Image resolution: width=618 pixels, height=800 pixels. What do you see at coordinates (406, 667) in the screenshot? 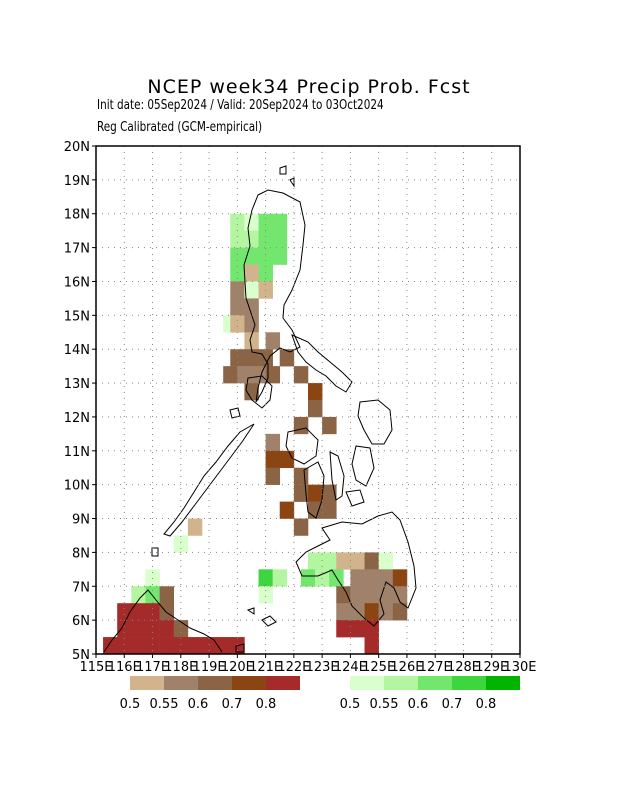
I see `lon-tick-label: 126E` at bounding box center [406, 667].